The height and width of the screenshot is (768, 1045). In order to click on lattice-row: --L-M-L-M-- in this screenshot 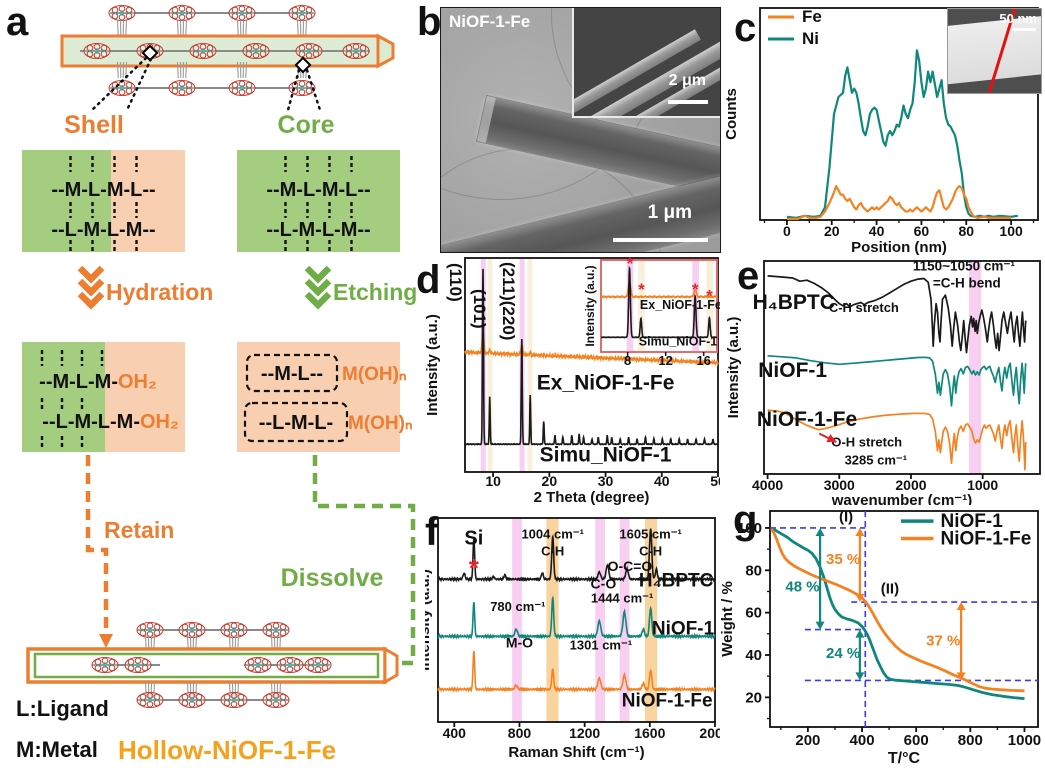, I will do `click(318, 230)`.